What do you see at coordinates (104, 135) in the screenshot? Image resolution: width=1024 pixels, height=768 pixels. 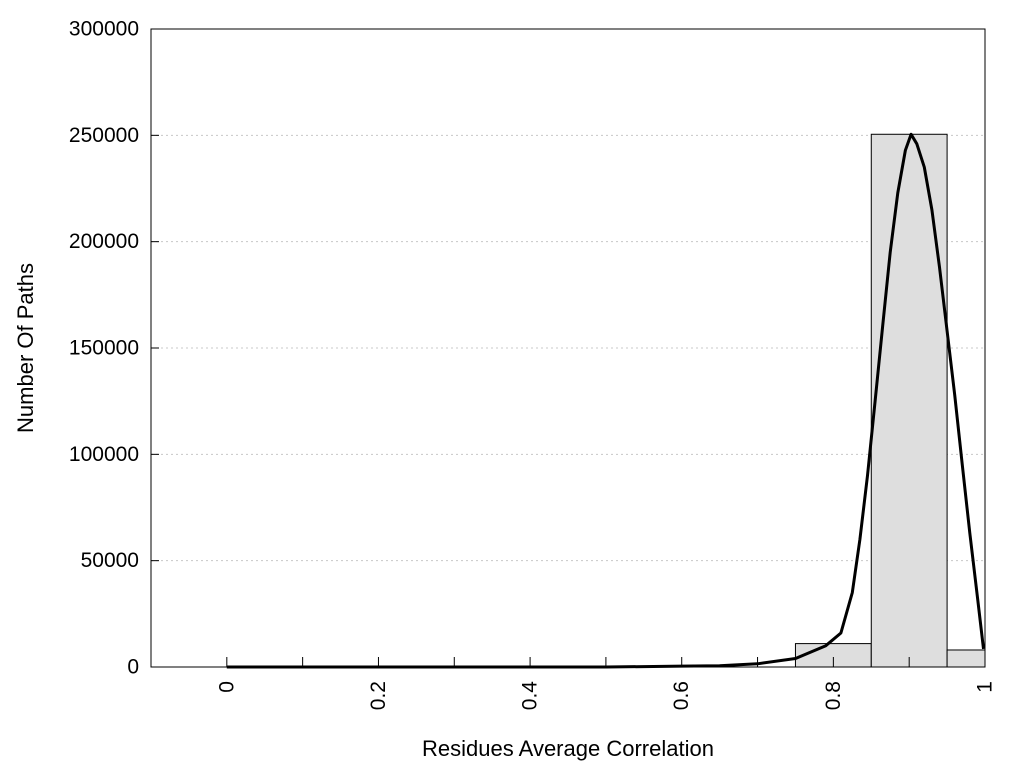 I see `y-tick-label: 250000` at bounding box center [104, 135].